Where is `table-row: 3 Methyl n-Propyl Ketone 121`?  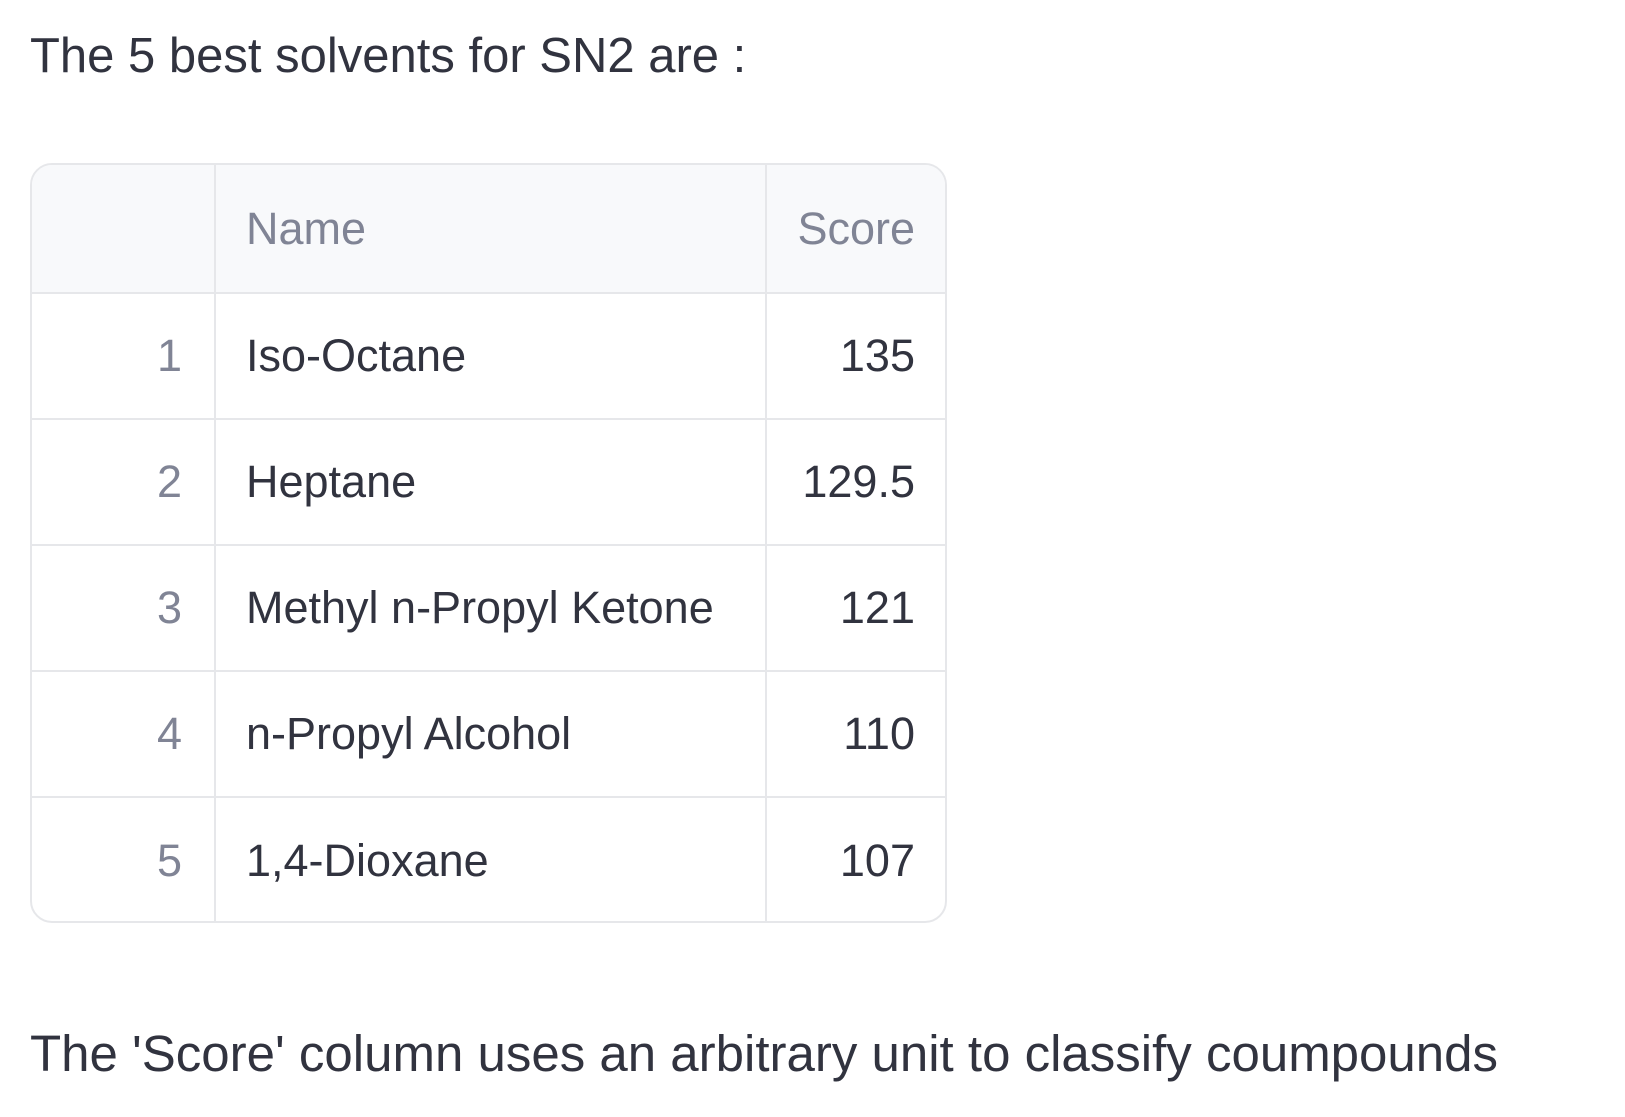
table-row: 3 Methyl n-Propyl Ketone 121 is located at coordinates (488, 608).